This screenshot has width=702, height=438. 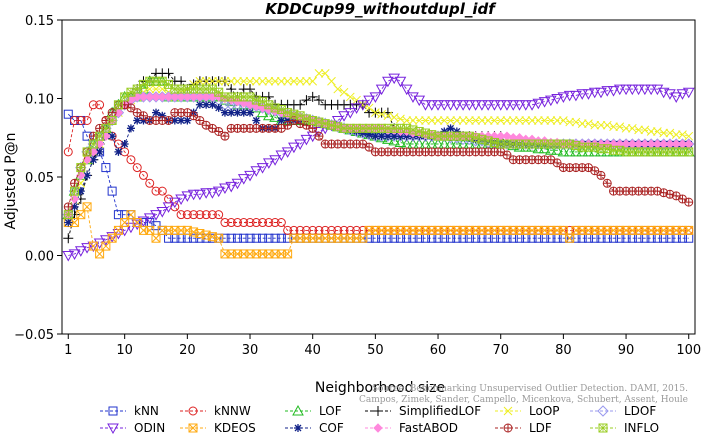 What do you see at coordinates (380, 388) in the screenshot?
I see `x-axis-label: Neighborhood size` at bounding box center [380, 388].